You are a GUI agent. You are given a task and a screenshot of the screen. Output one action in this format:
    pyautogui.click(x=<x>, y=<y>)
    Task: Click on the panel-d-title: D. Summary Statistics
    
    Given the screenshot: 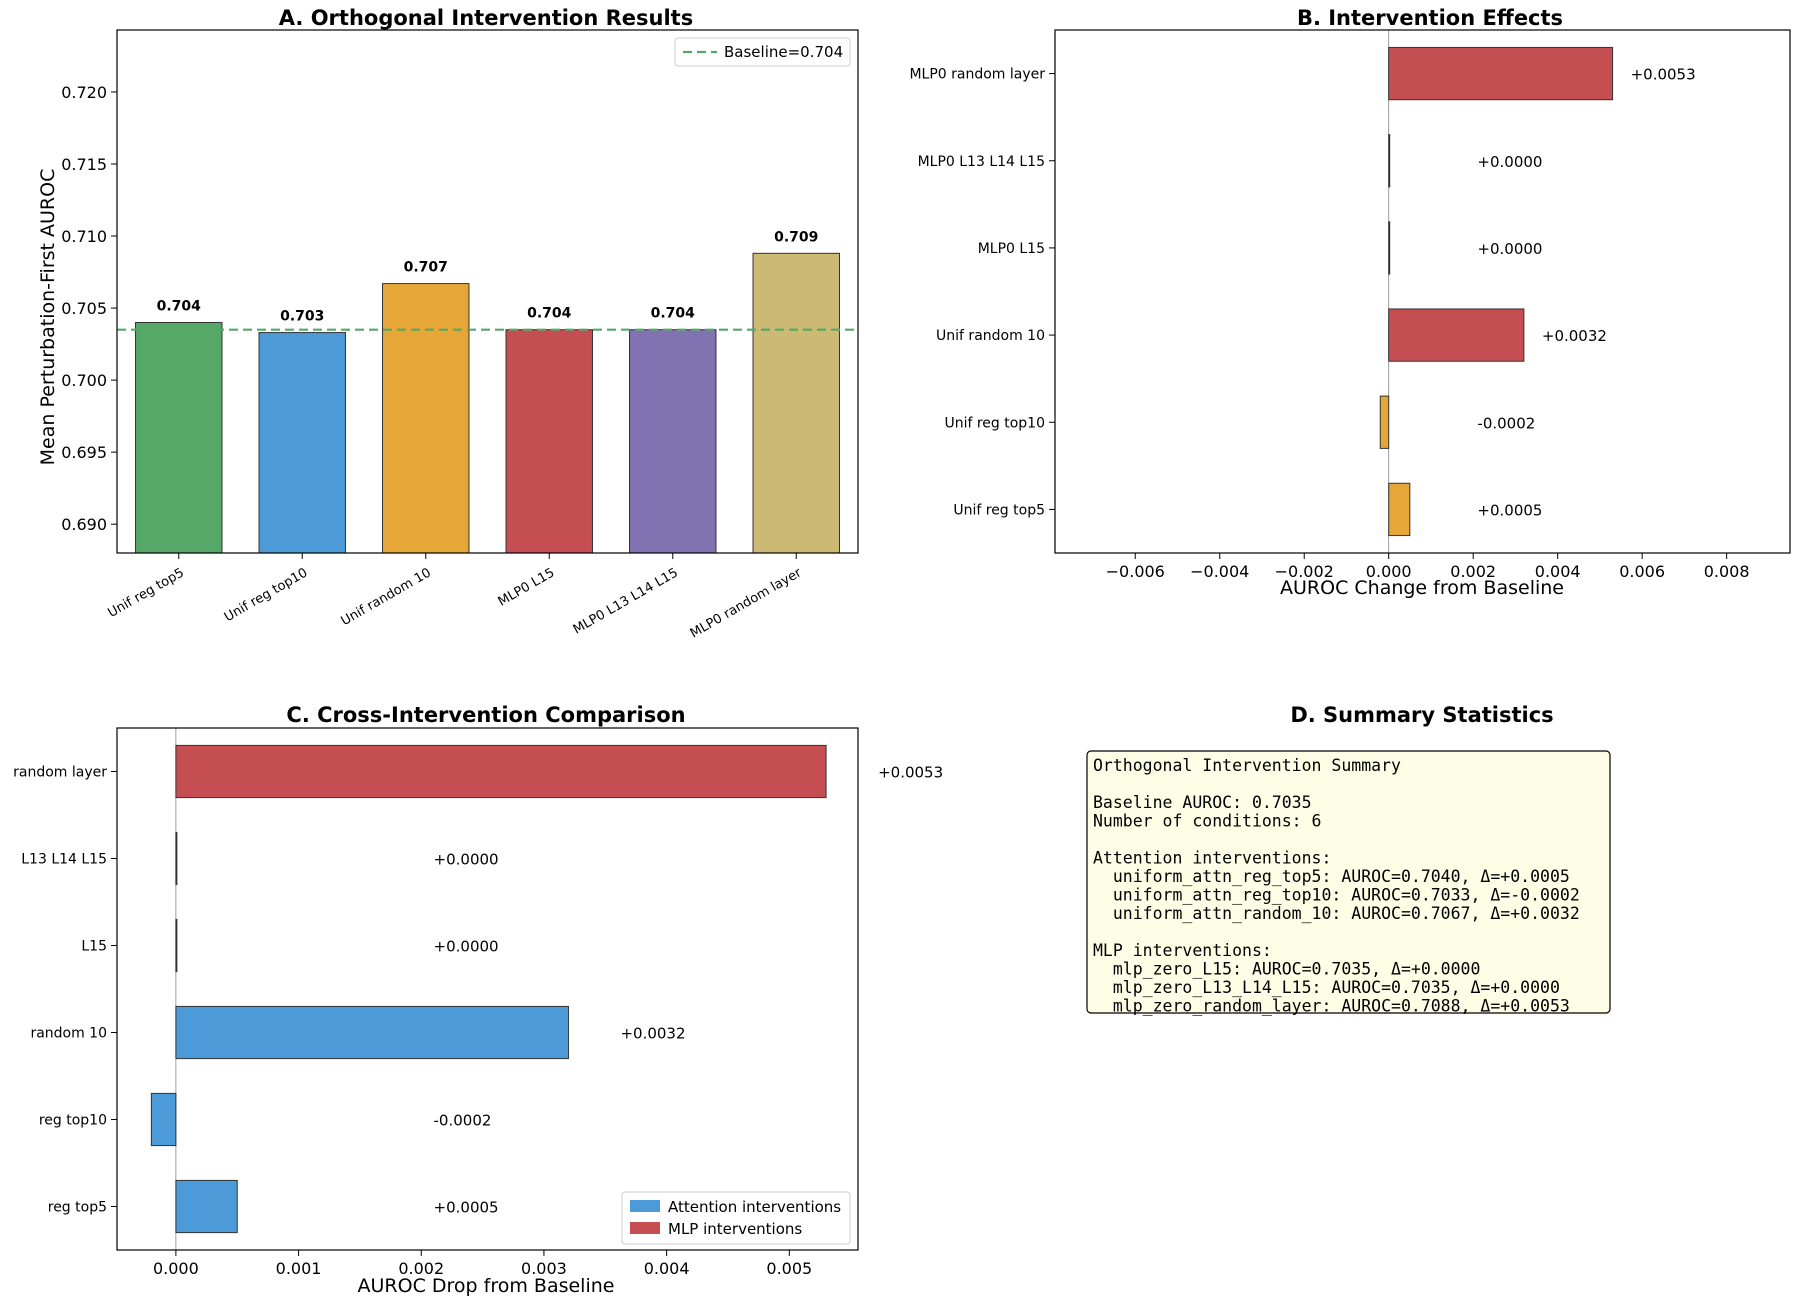 What is the action you would take?
    pyautogui.click(x=1421, y=715)
    